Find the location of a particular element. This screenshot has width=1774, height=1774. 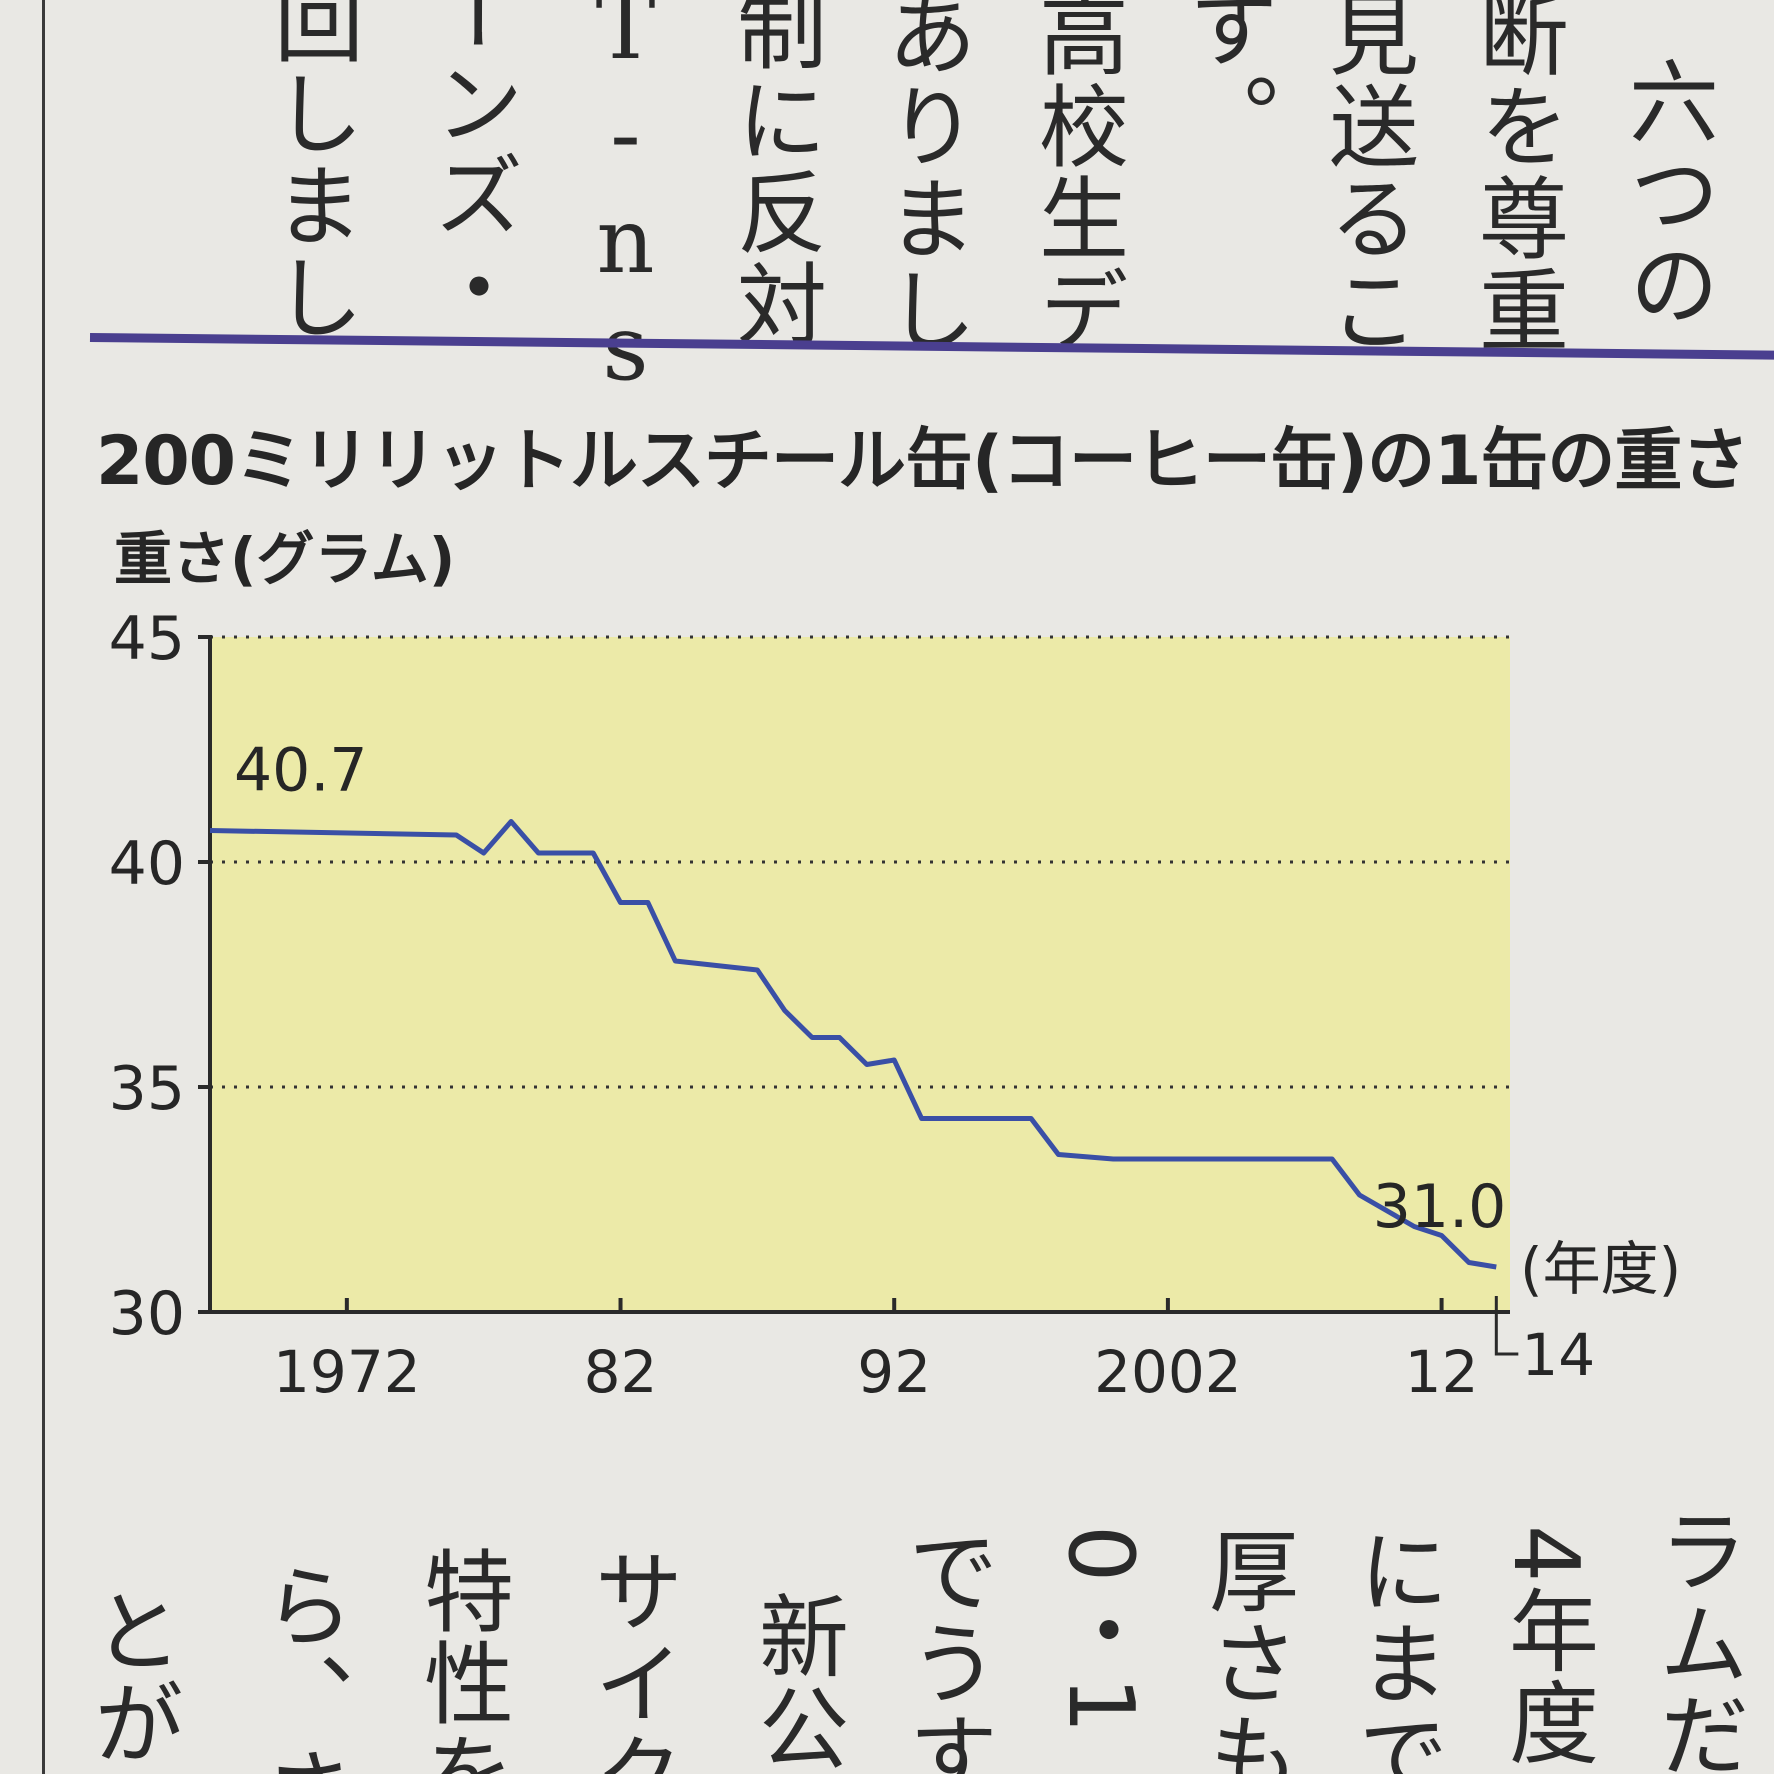

article-top-column: 回しまし is located at coordinates (310, 171).